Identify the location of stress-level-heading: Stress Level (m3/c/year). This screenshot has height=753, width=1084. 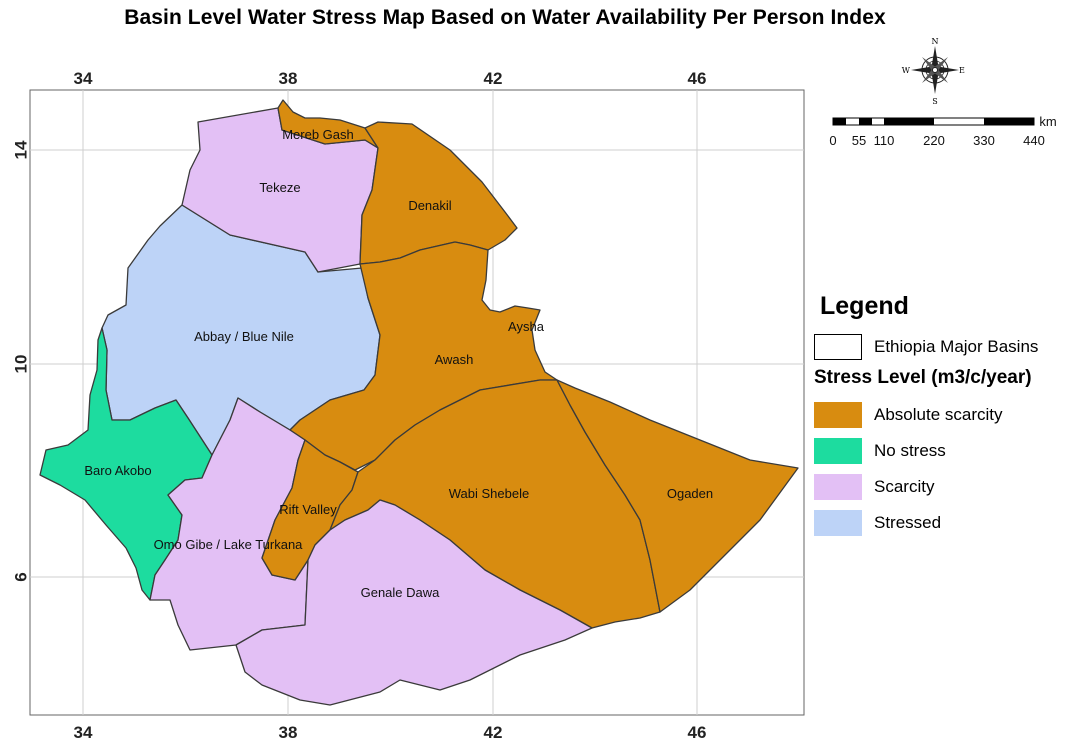
(923, 377).